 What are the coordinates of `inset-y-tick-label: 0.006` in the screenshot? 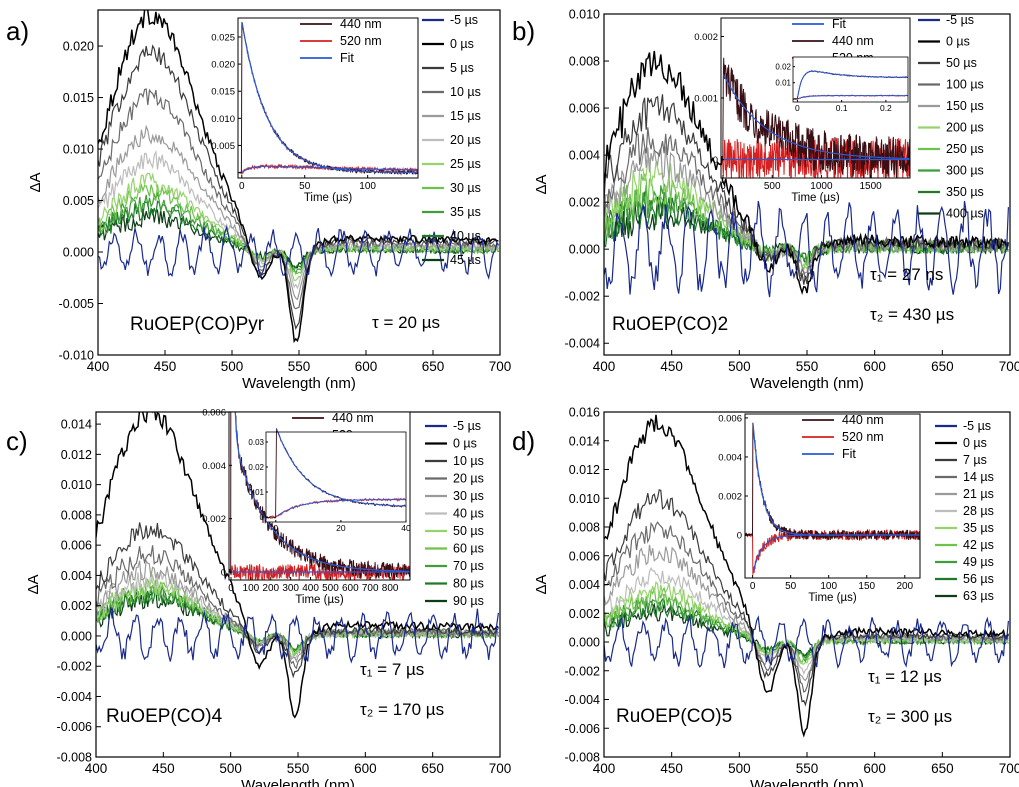 It's located at (730, 418).